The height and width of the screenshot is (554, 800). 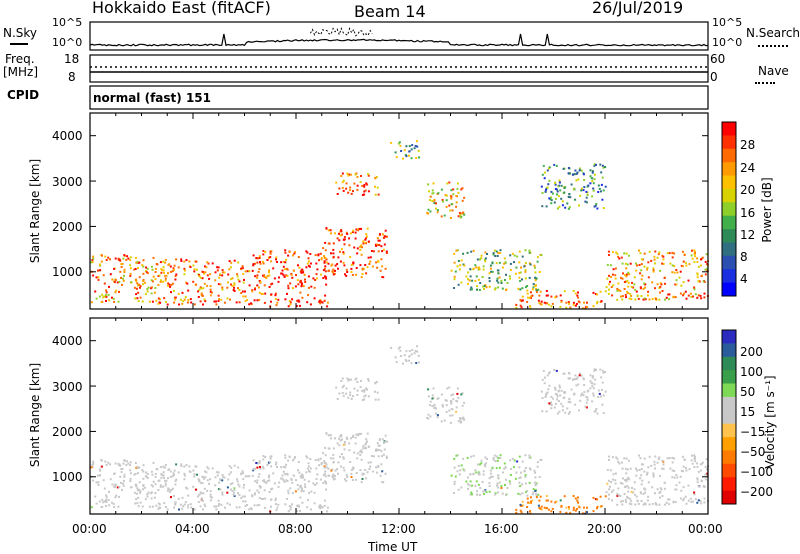 I want to click on date-label: 26/Jul/2019, so click(x=638, y=8).